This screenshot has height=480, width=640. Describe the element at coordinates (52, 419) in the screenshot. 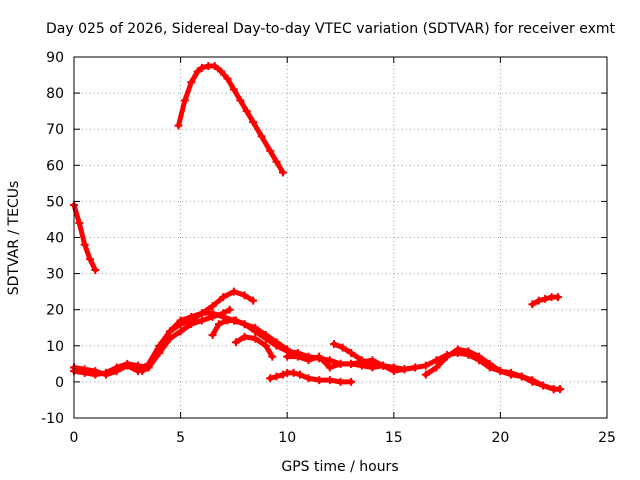

I see `y-tick-label: -10` at that location.